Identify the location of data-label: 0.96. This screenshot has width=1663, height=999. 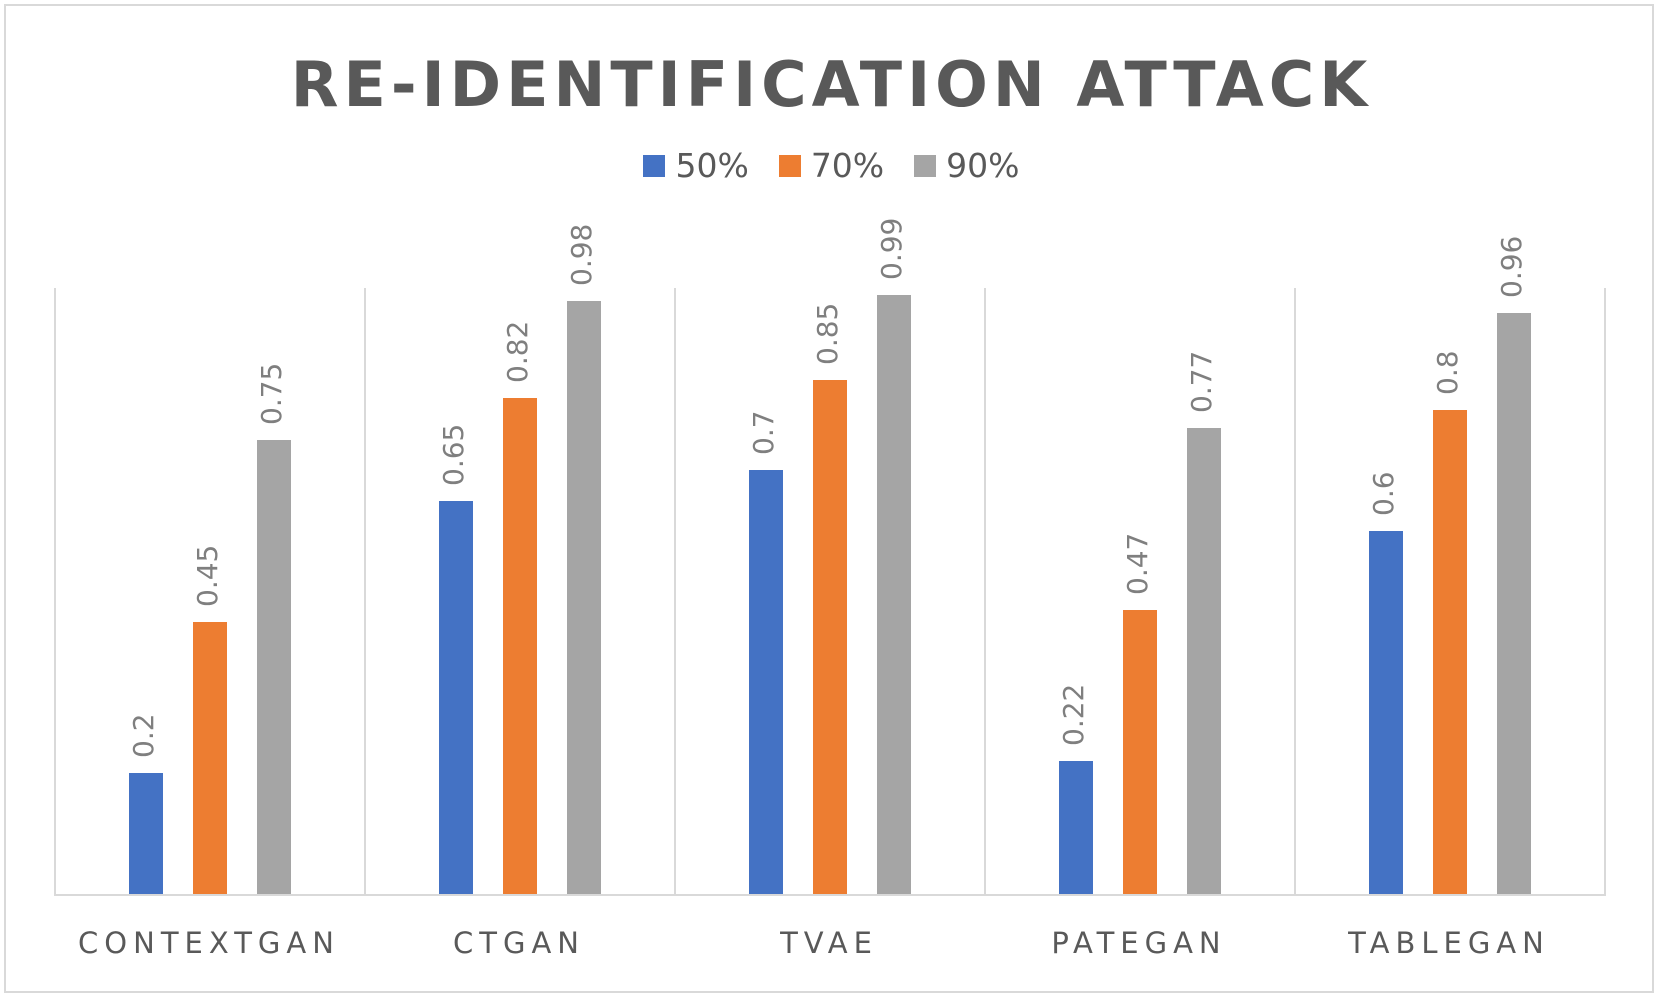
(1511, 266).